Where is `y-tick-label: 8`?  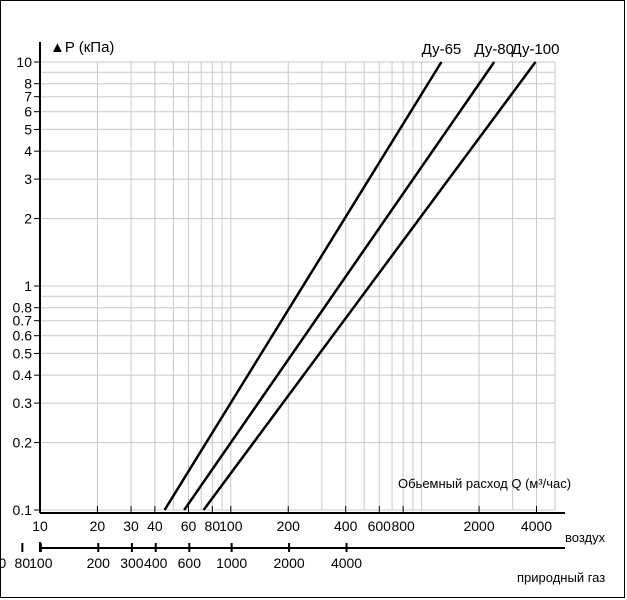
y-tick-label: 8 is located at coordinates (28, 84).